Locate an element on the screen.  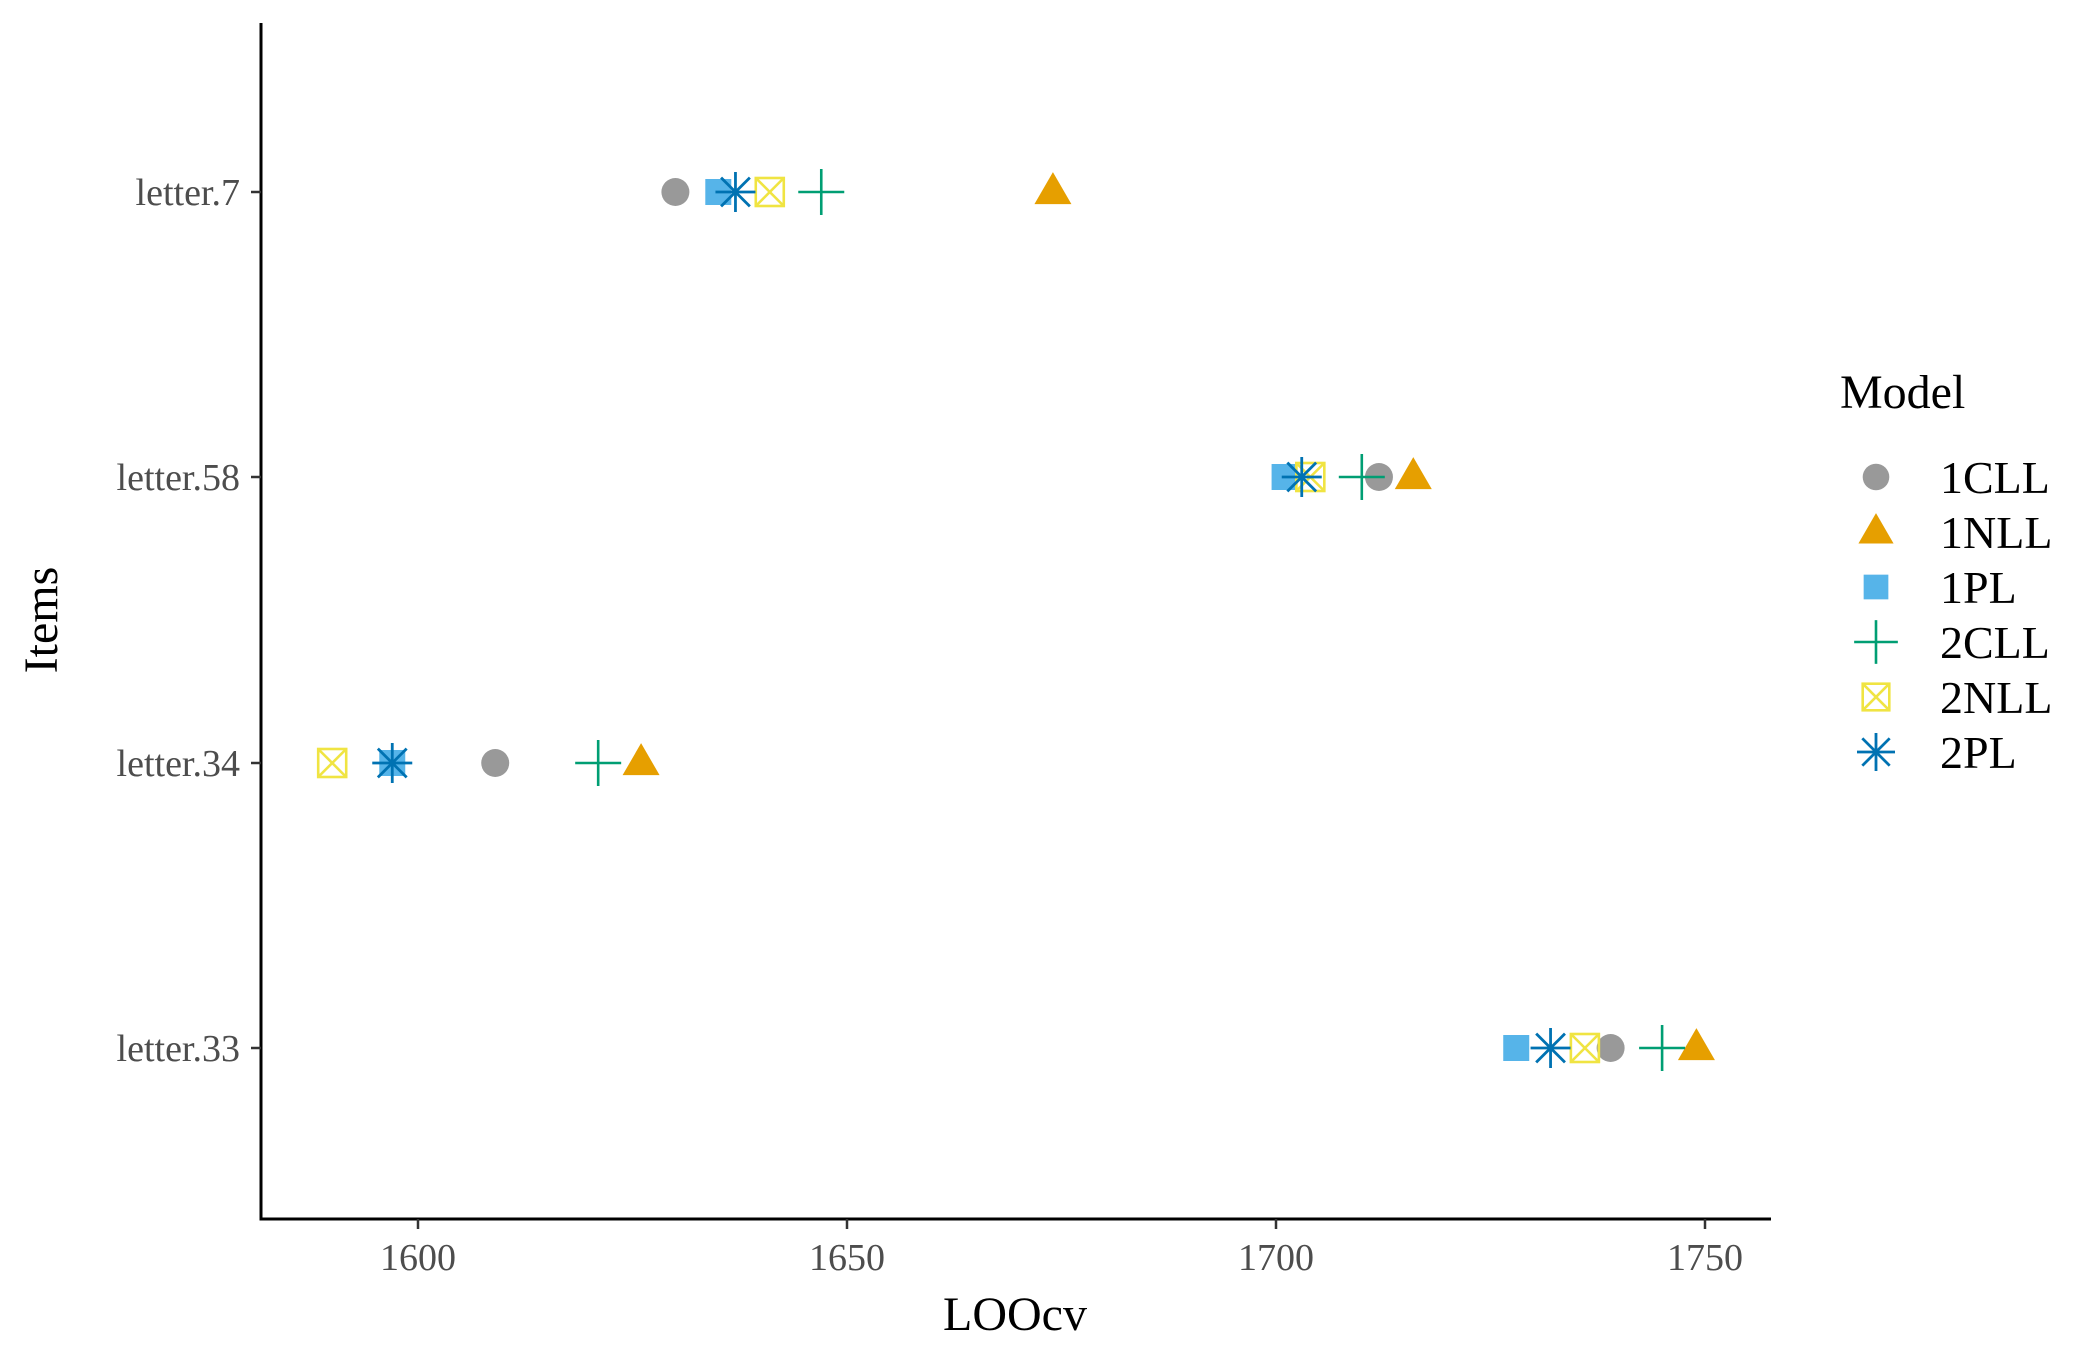
point-2NLL-letter.33 is located at coordinates (1585, 1048).